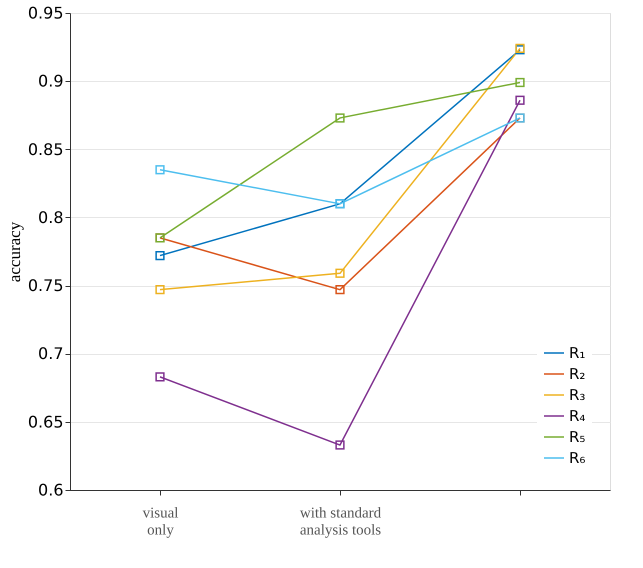 This screenshot has width=643, height=568. What do you see at coordinates (46, 13) in the screenshot?
I see `y-tick-label: 0.95` at bounding box center [46, 13].